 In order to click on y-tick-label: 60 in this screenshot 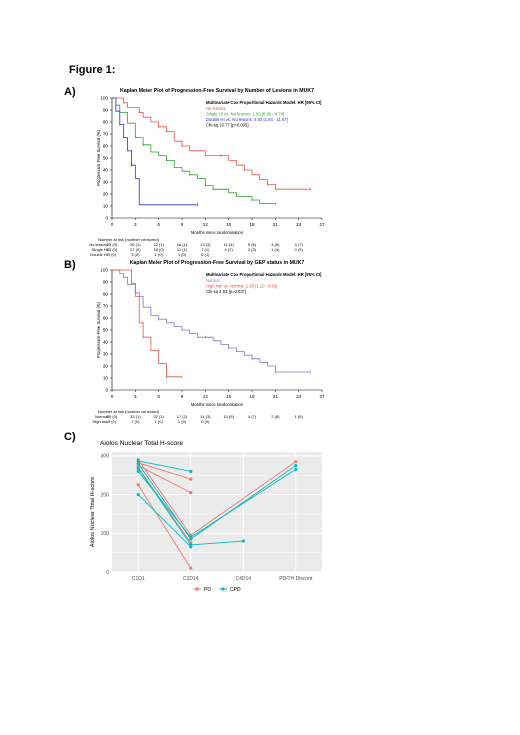, I will do `click(106, 146)`.